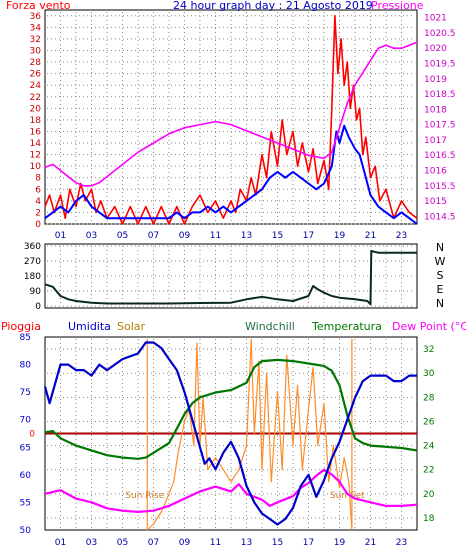  Describe the element at coordinates (429, 374) in the screenshot. I see `temperature-tick-label: 30` at that location.